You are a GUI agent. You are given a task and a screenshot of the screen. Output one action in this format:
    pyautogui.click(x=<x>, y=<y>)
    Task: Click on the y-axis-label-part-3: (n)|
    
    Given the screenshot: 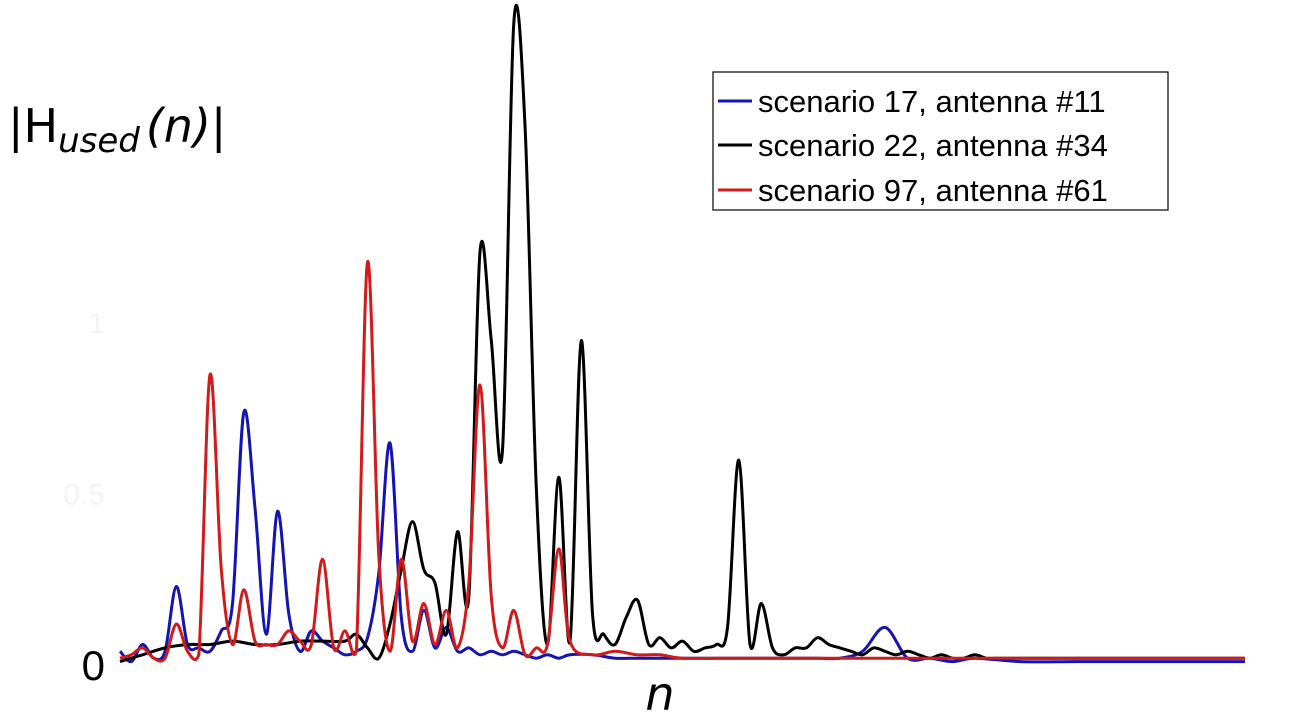 What is the action you would take?
    pyautogui.click(x=186, y=126)
    